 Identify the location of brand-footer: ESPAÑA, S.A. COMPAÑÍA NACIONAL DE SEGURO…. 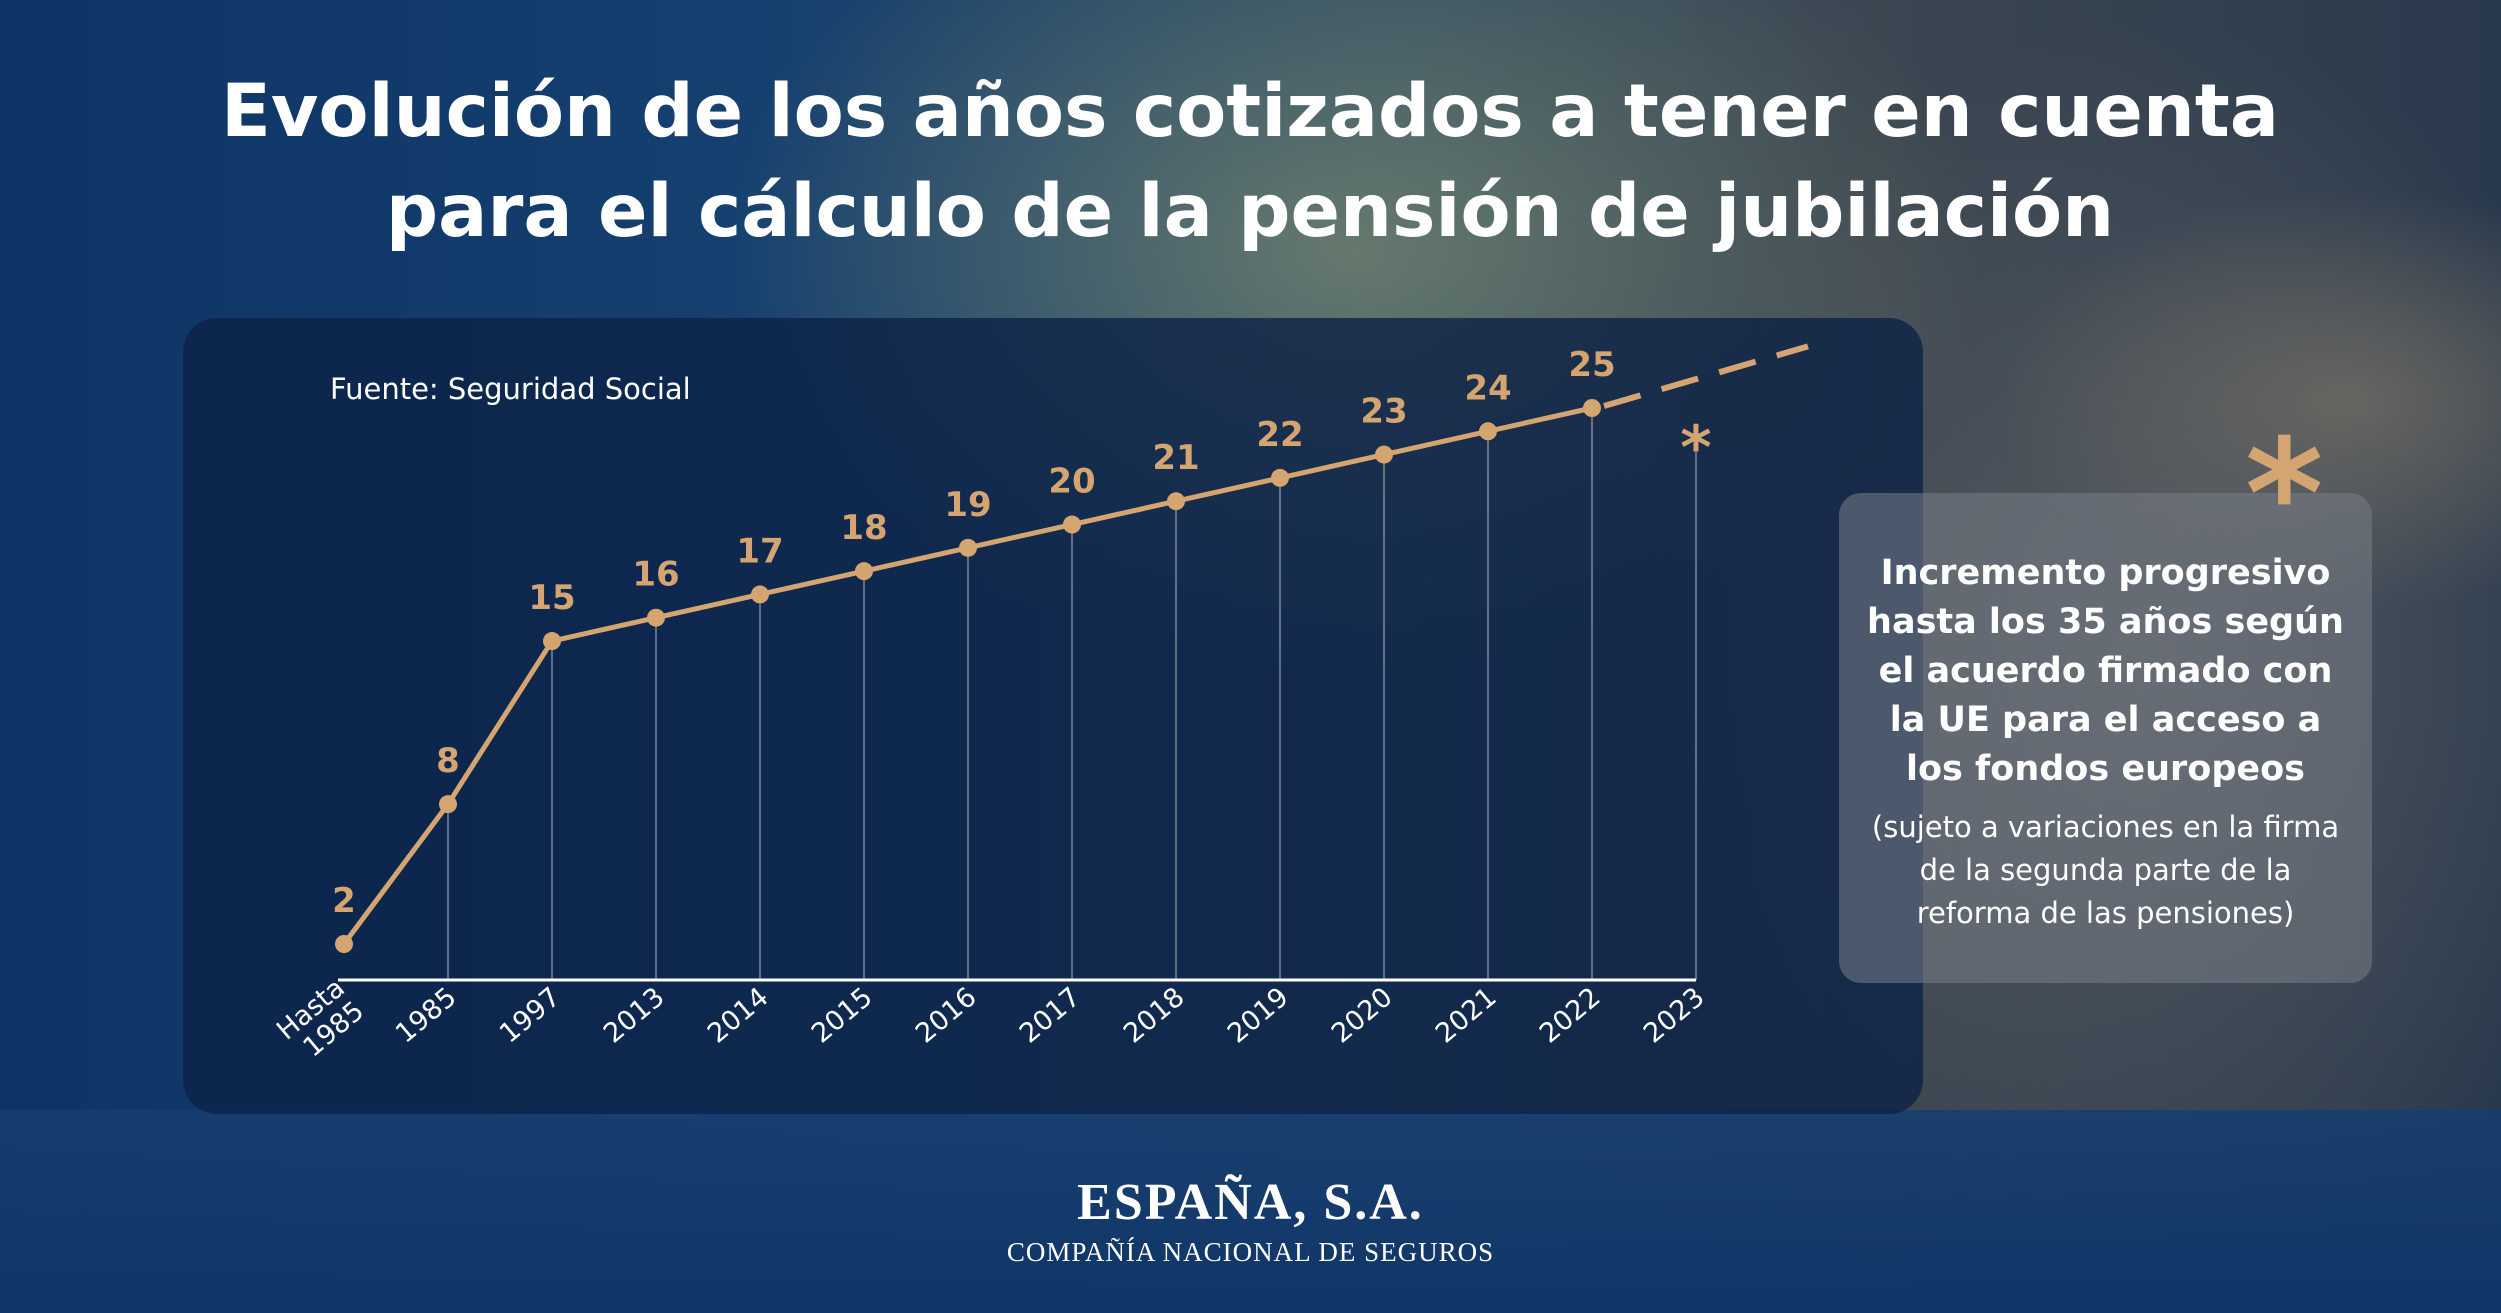
(1250, 1221).